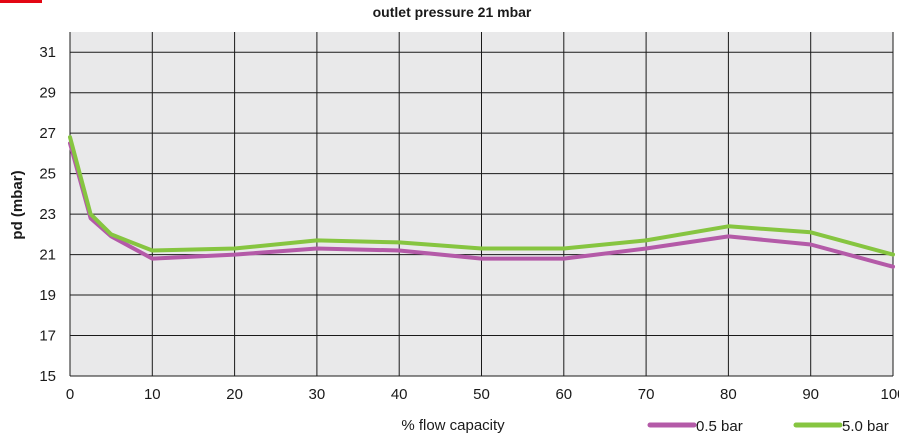 The height and width of the screenshot is (436, 899). Describe the element at coordinates (234, 394) in the screenshot. I see `x-tick-label: 20` at that location.